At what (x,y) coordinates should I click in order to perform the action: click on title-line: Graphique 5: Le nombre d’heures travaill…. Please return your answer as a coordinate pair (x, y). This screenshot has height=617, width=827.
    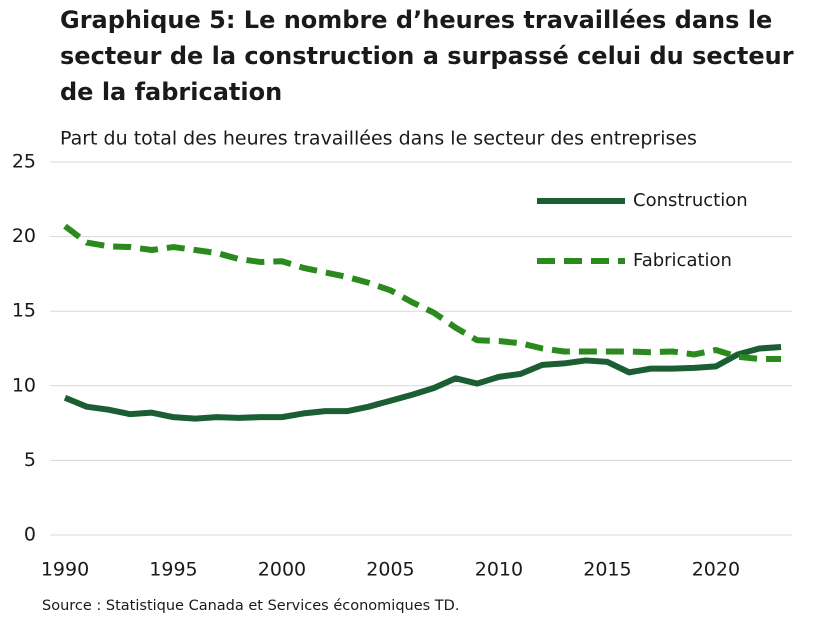
    Looking at the image, I should click on (416, 20).